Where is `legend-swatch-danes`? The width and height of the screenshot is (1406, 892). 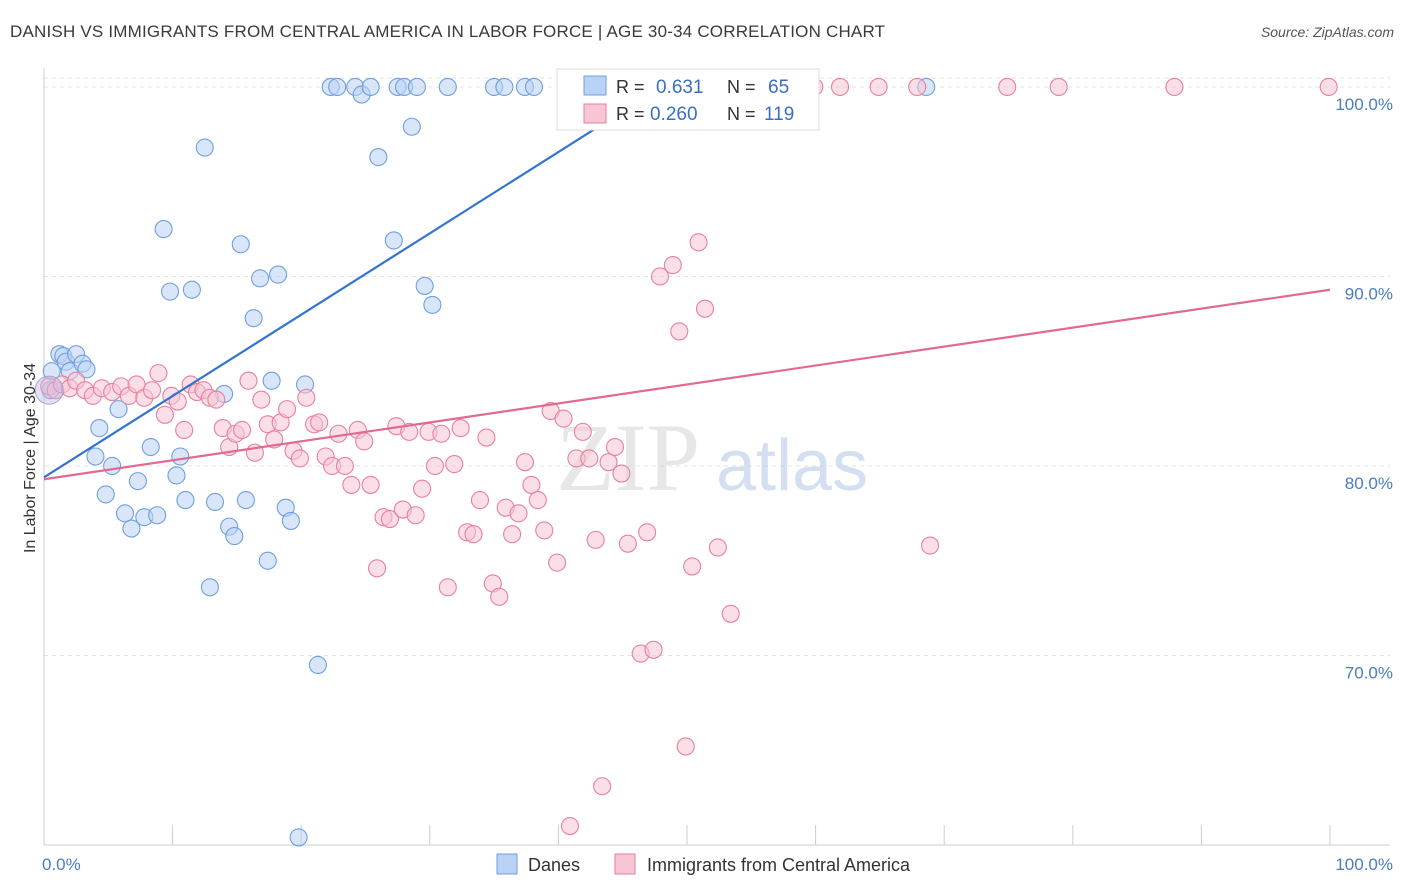
legend-swatch-danes is located at coordinates (595, 85).